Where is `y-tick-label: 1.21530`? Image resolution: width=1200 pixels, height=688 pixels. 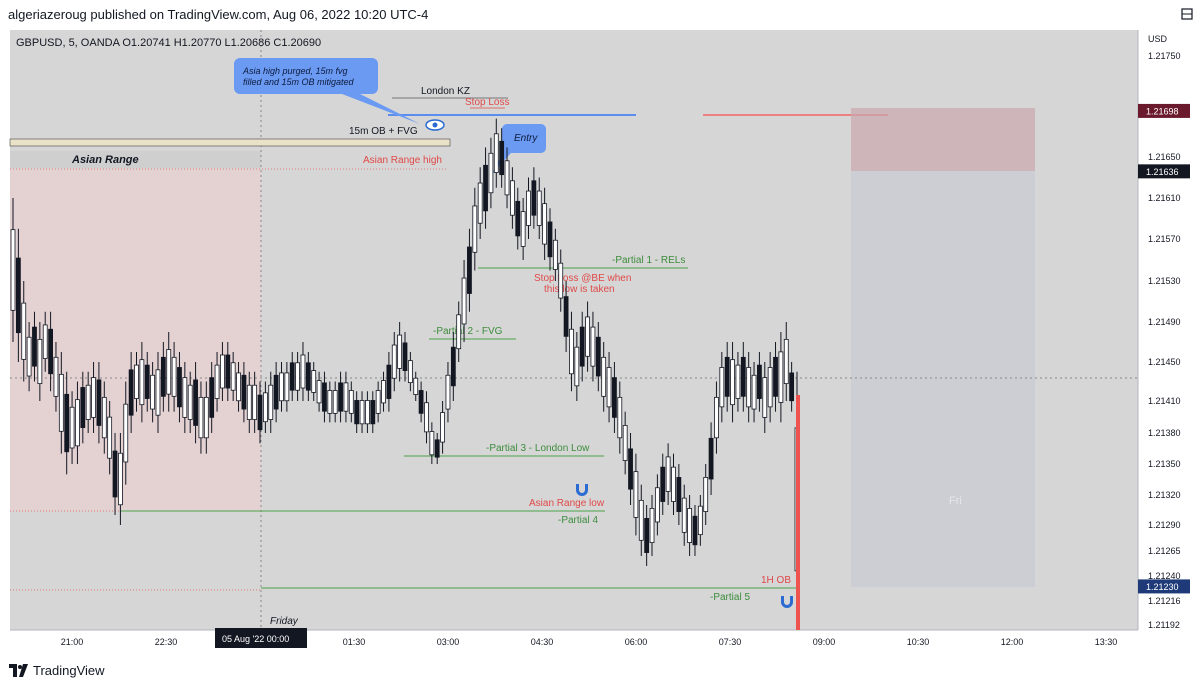
y-tick-label: 1.21530 is located at coordinates (1164, 281).